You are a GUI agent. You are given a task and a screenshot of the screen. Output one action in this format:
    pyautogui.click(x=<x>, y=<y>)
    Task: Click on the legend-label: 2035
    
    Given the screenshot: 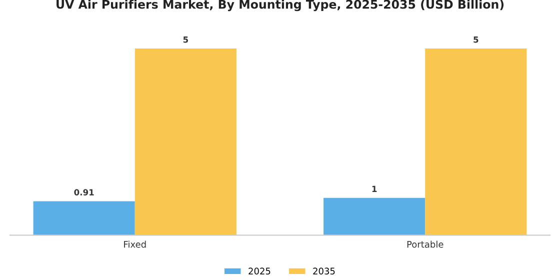 What is the action you would take?
    pyautogui.click(x=324, y=271)
    